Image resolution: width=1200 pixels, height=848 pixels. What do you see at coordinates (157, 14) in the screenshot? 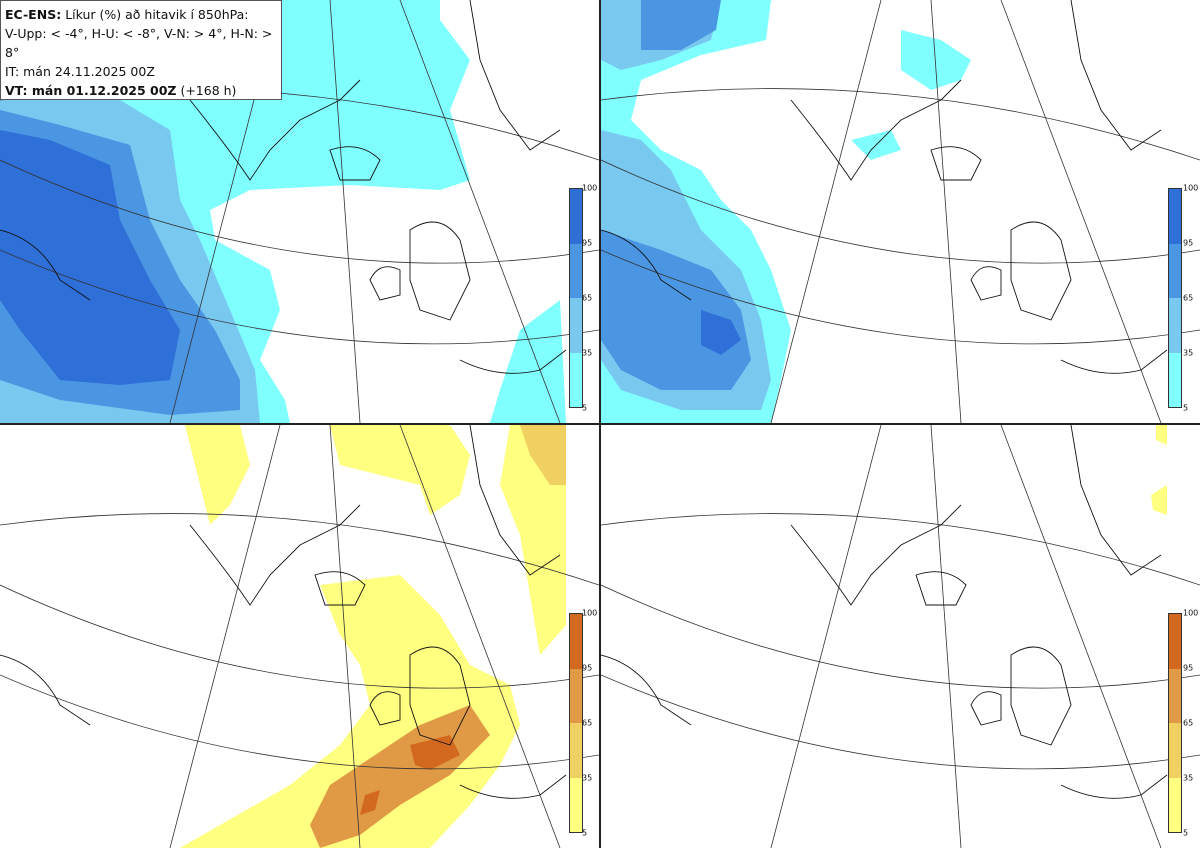
I see `chart-title: Líkur (%) að hitavik í 850hPa:` at bounding box center [157, 14].